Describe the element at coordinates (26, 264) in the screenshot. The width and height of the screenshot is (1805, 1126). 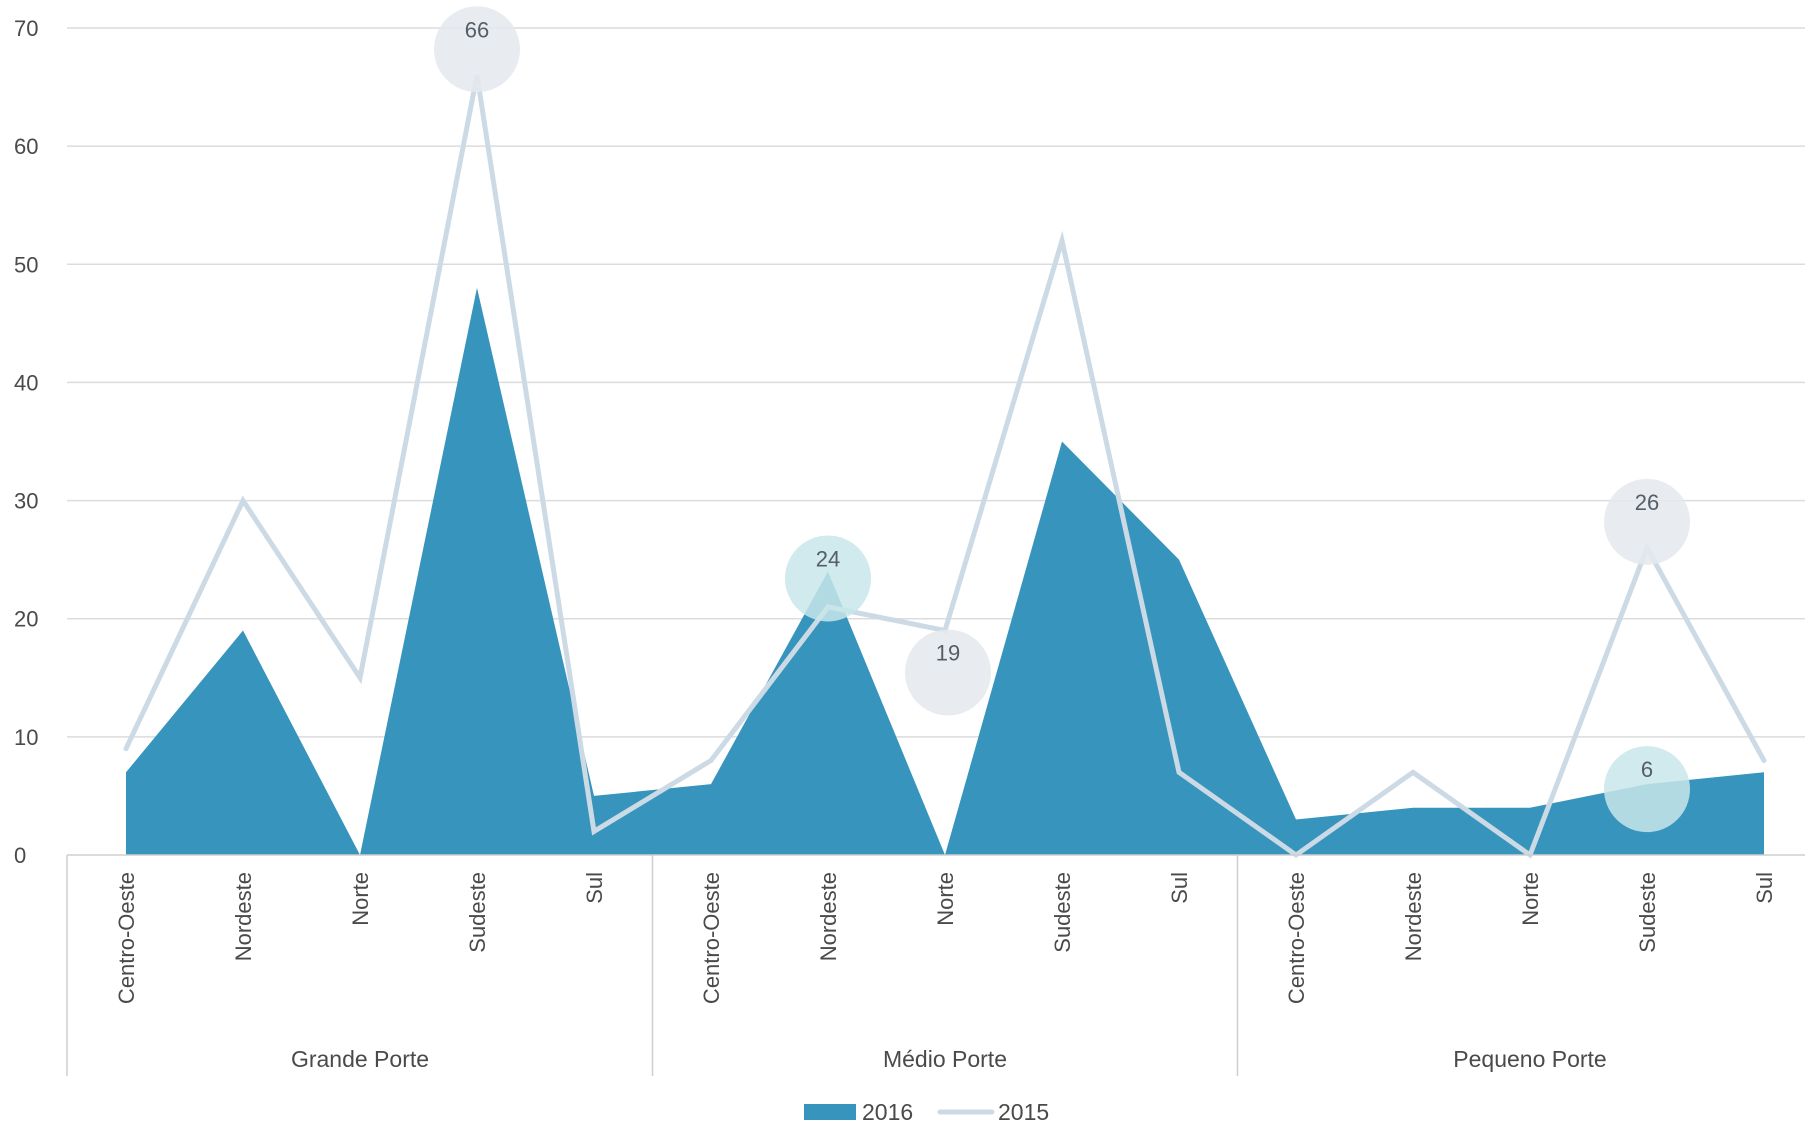
I see `y-tick-label: 50` at that location.